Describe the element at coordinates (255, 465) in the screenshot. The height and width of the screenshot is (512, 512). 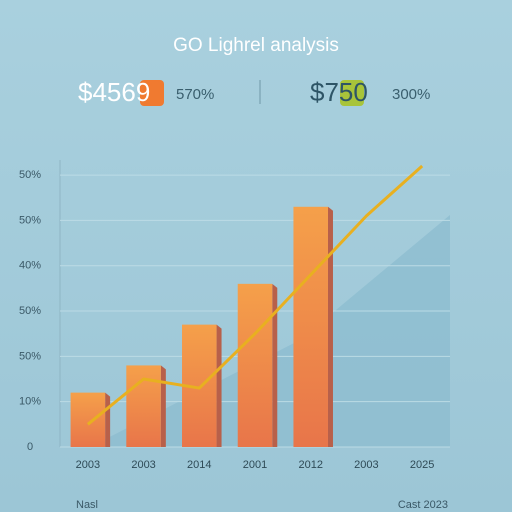
I see `x-tick-label: 2001` at that location.